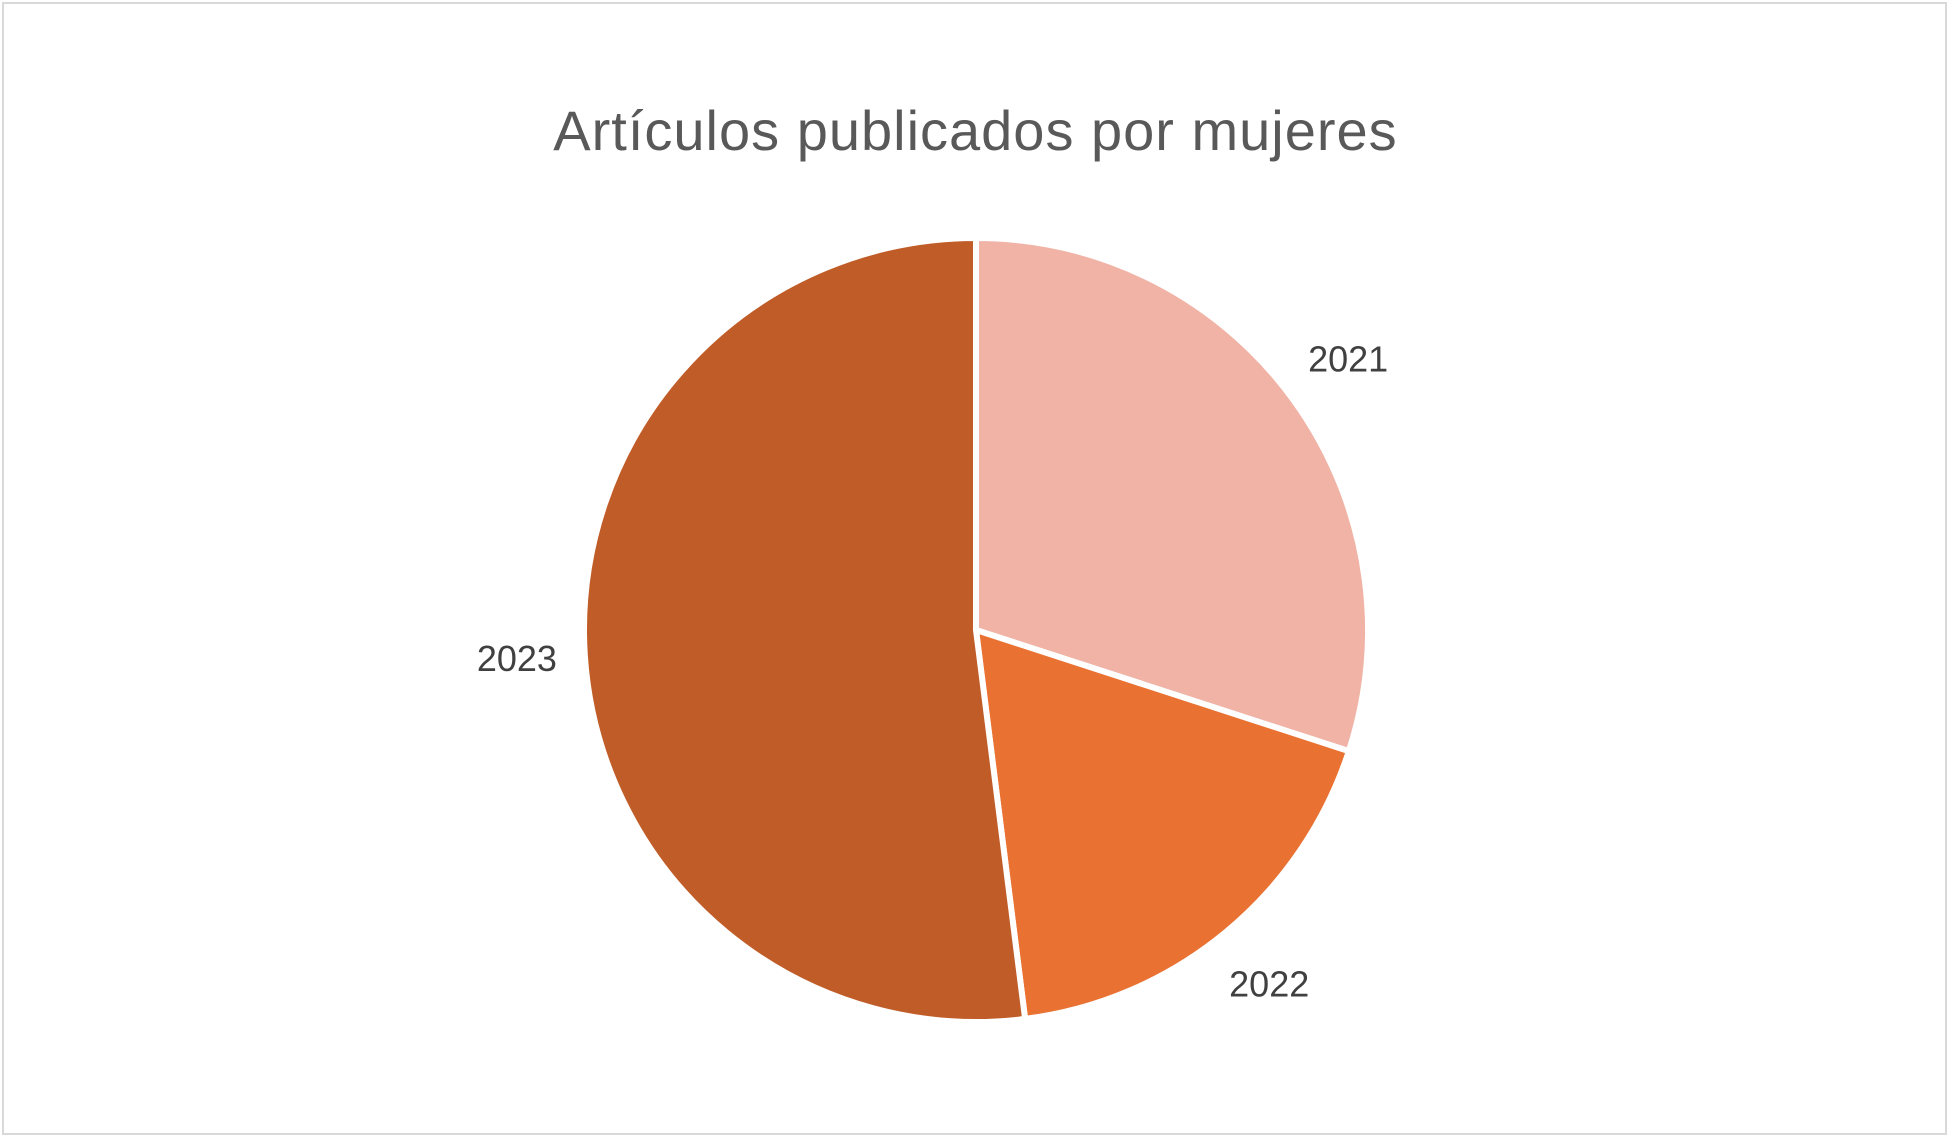 Image resolution: width=1951 pixels, height=1139 pixels. I want to click on slice-label-2022: 2022, so click(1269, 983).